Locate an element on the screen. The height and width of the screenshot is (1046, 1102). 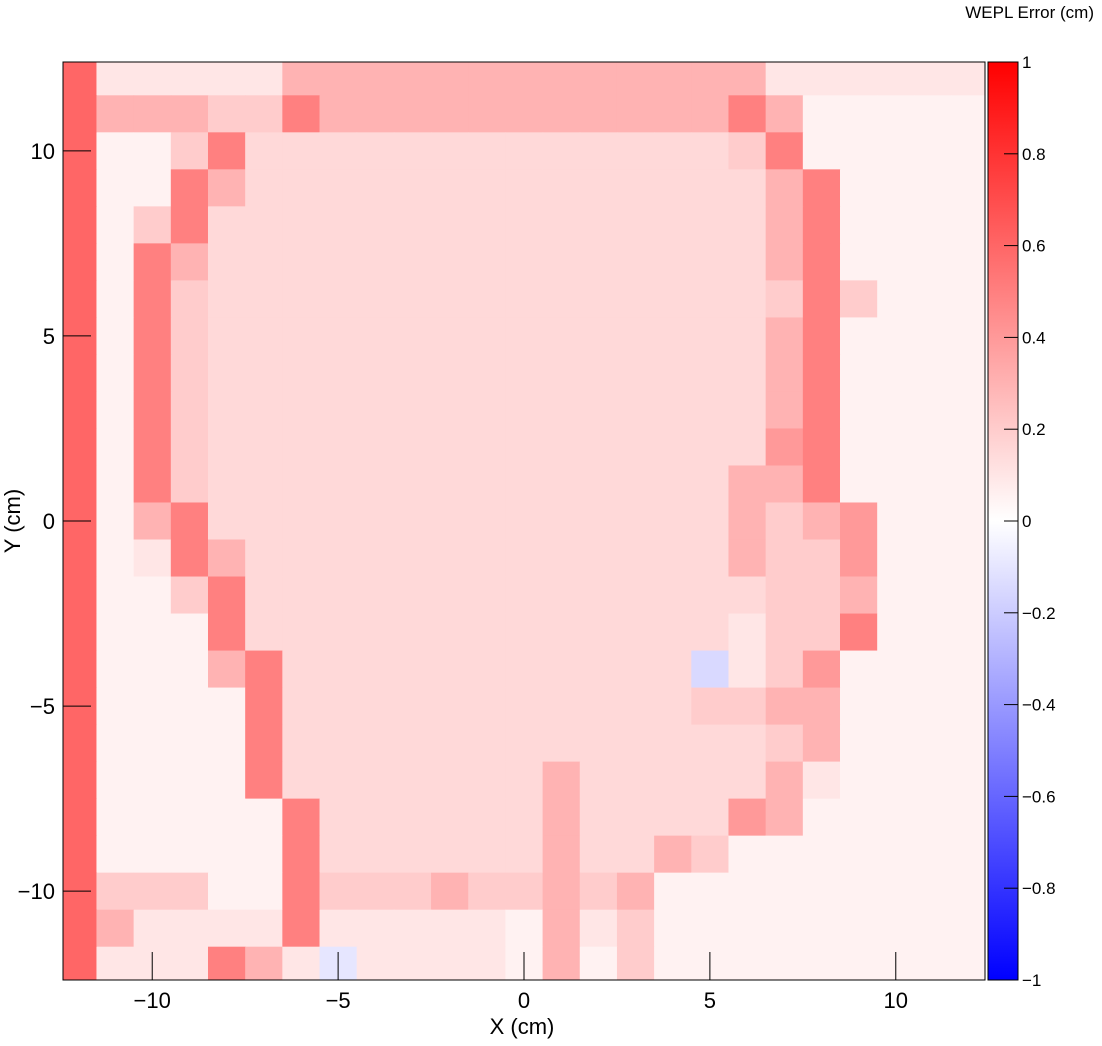
colorbar-title: WEPL Error (cm) is located at coordinates (1029, 12).